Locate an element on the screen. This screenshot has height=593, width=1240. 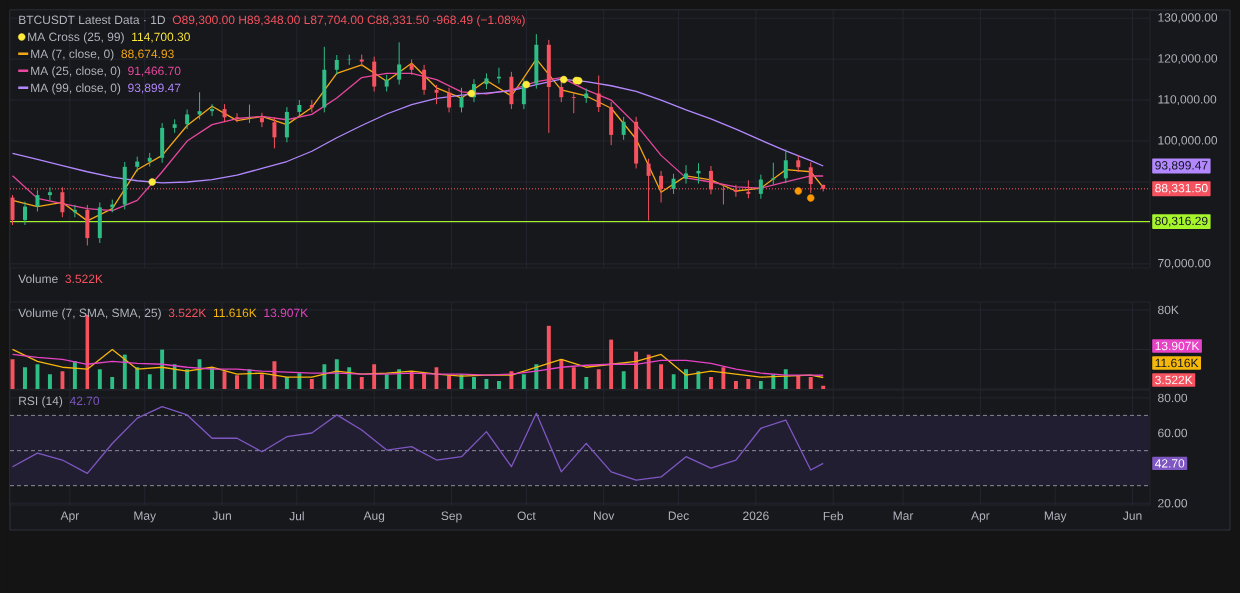
chart-title: BTCUSDT Latest Data · 1D is located at coordinates (92, 20).